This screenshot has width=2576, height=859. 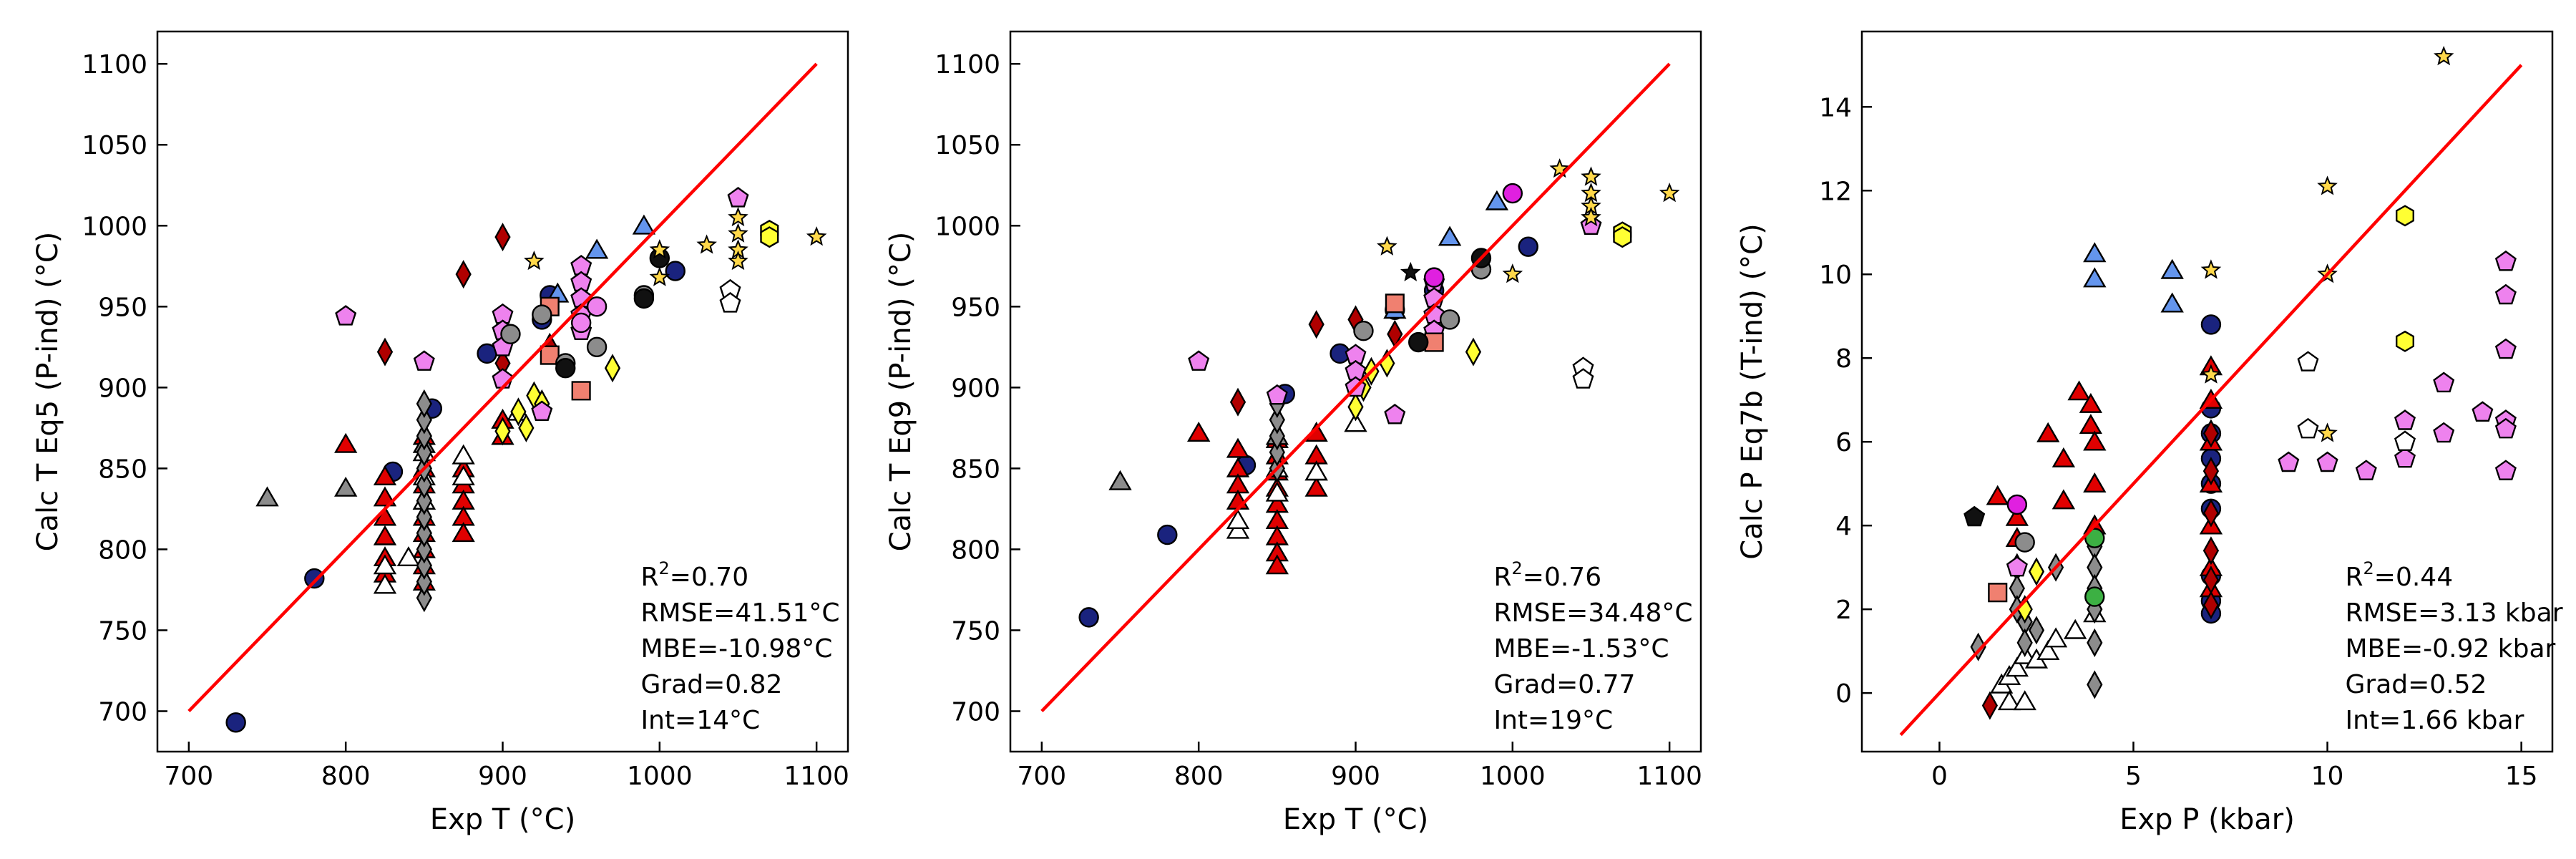 What do you see at coordinates (1379, 393) in the screenshot?
I see `data-points` at bounding box center [1379, 393].